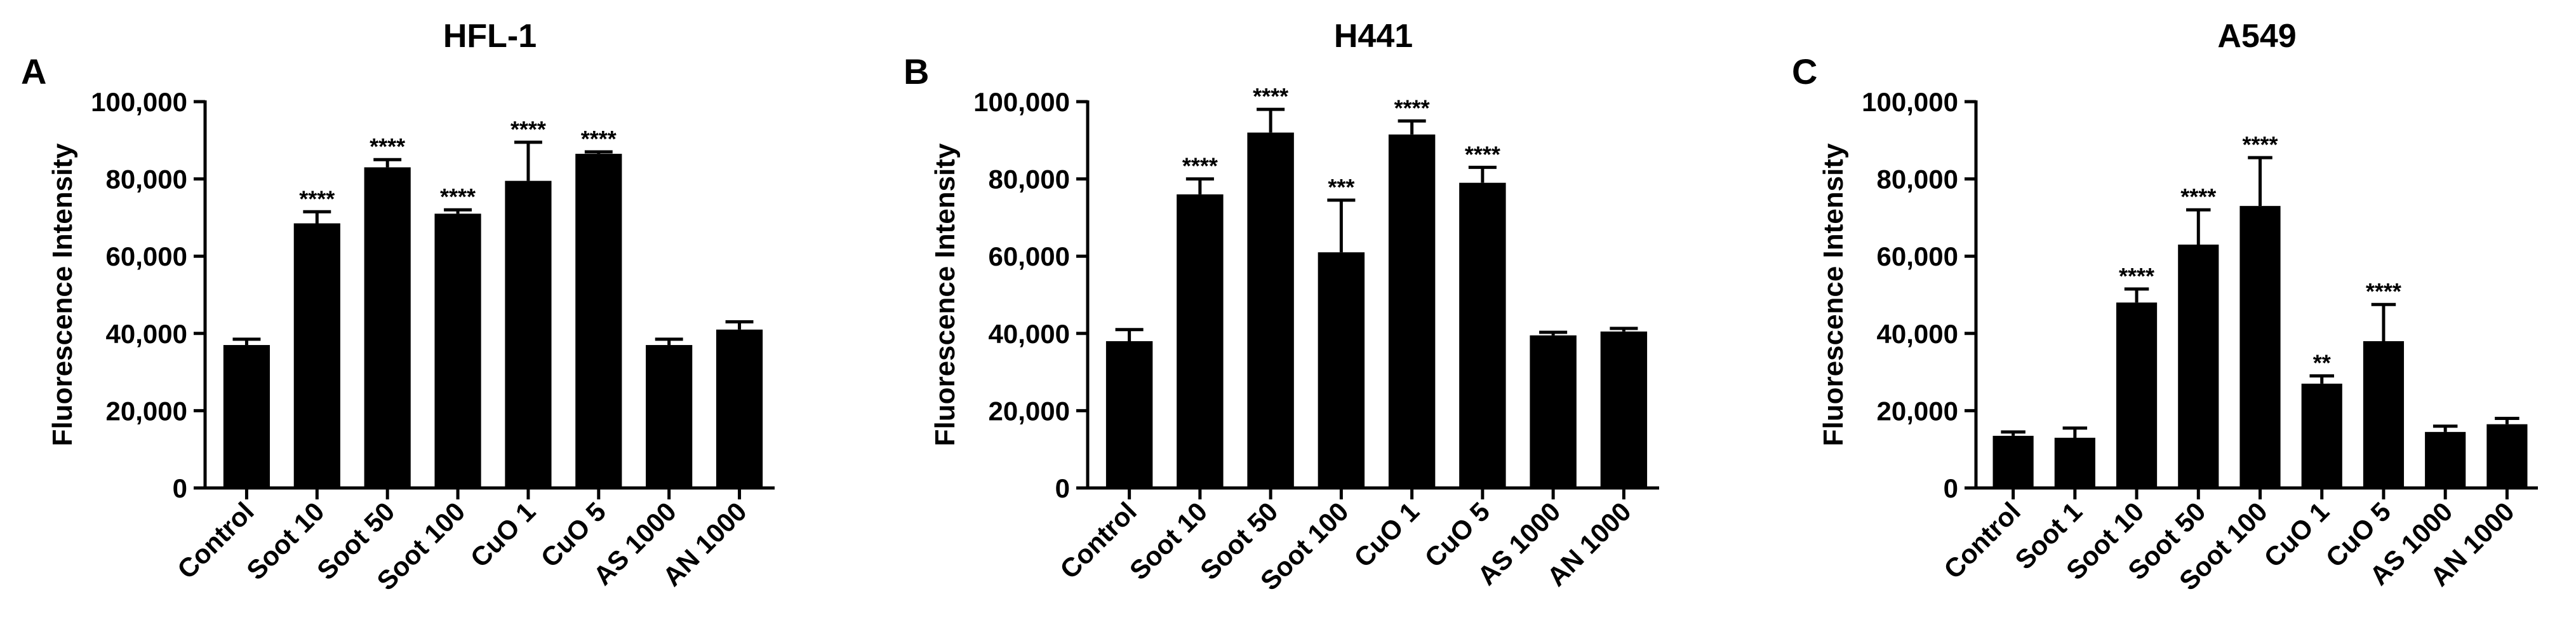 The image size is (2576, 636). What do you see at coordinates (490, 36) in the screenshot?
I see `chart-title: HFL-1` at bounding box center [490, 36].